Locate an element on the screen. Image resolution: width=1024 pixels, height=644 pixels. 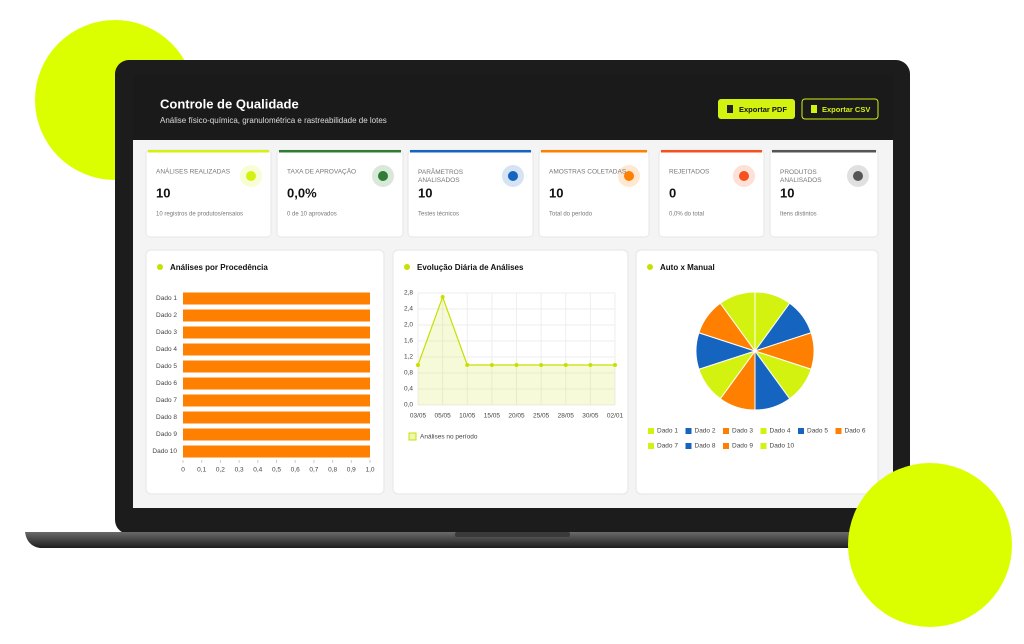
x-tick-label: 02/01 is located at coordinates (615, 416).